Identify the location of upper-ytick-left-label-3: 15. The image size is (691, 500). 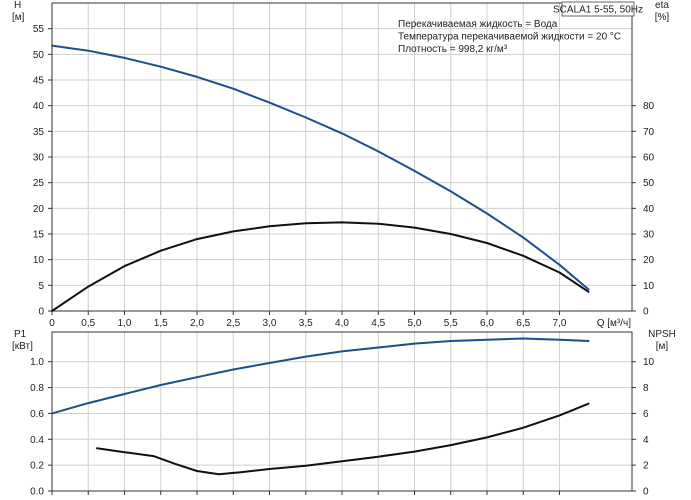
(39, 235).